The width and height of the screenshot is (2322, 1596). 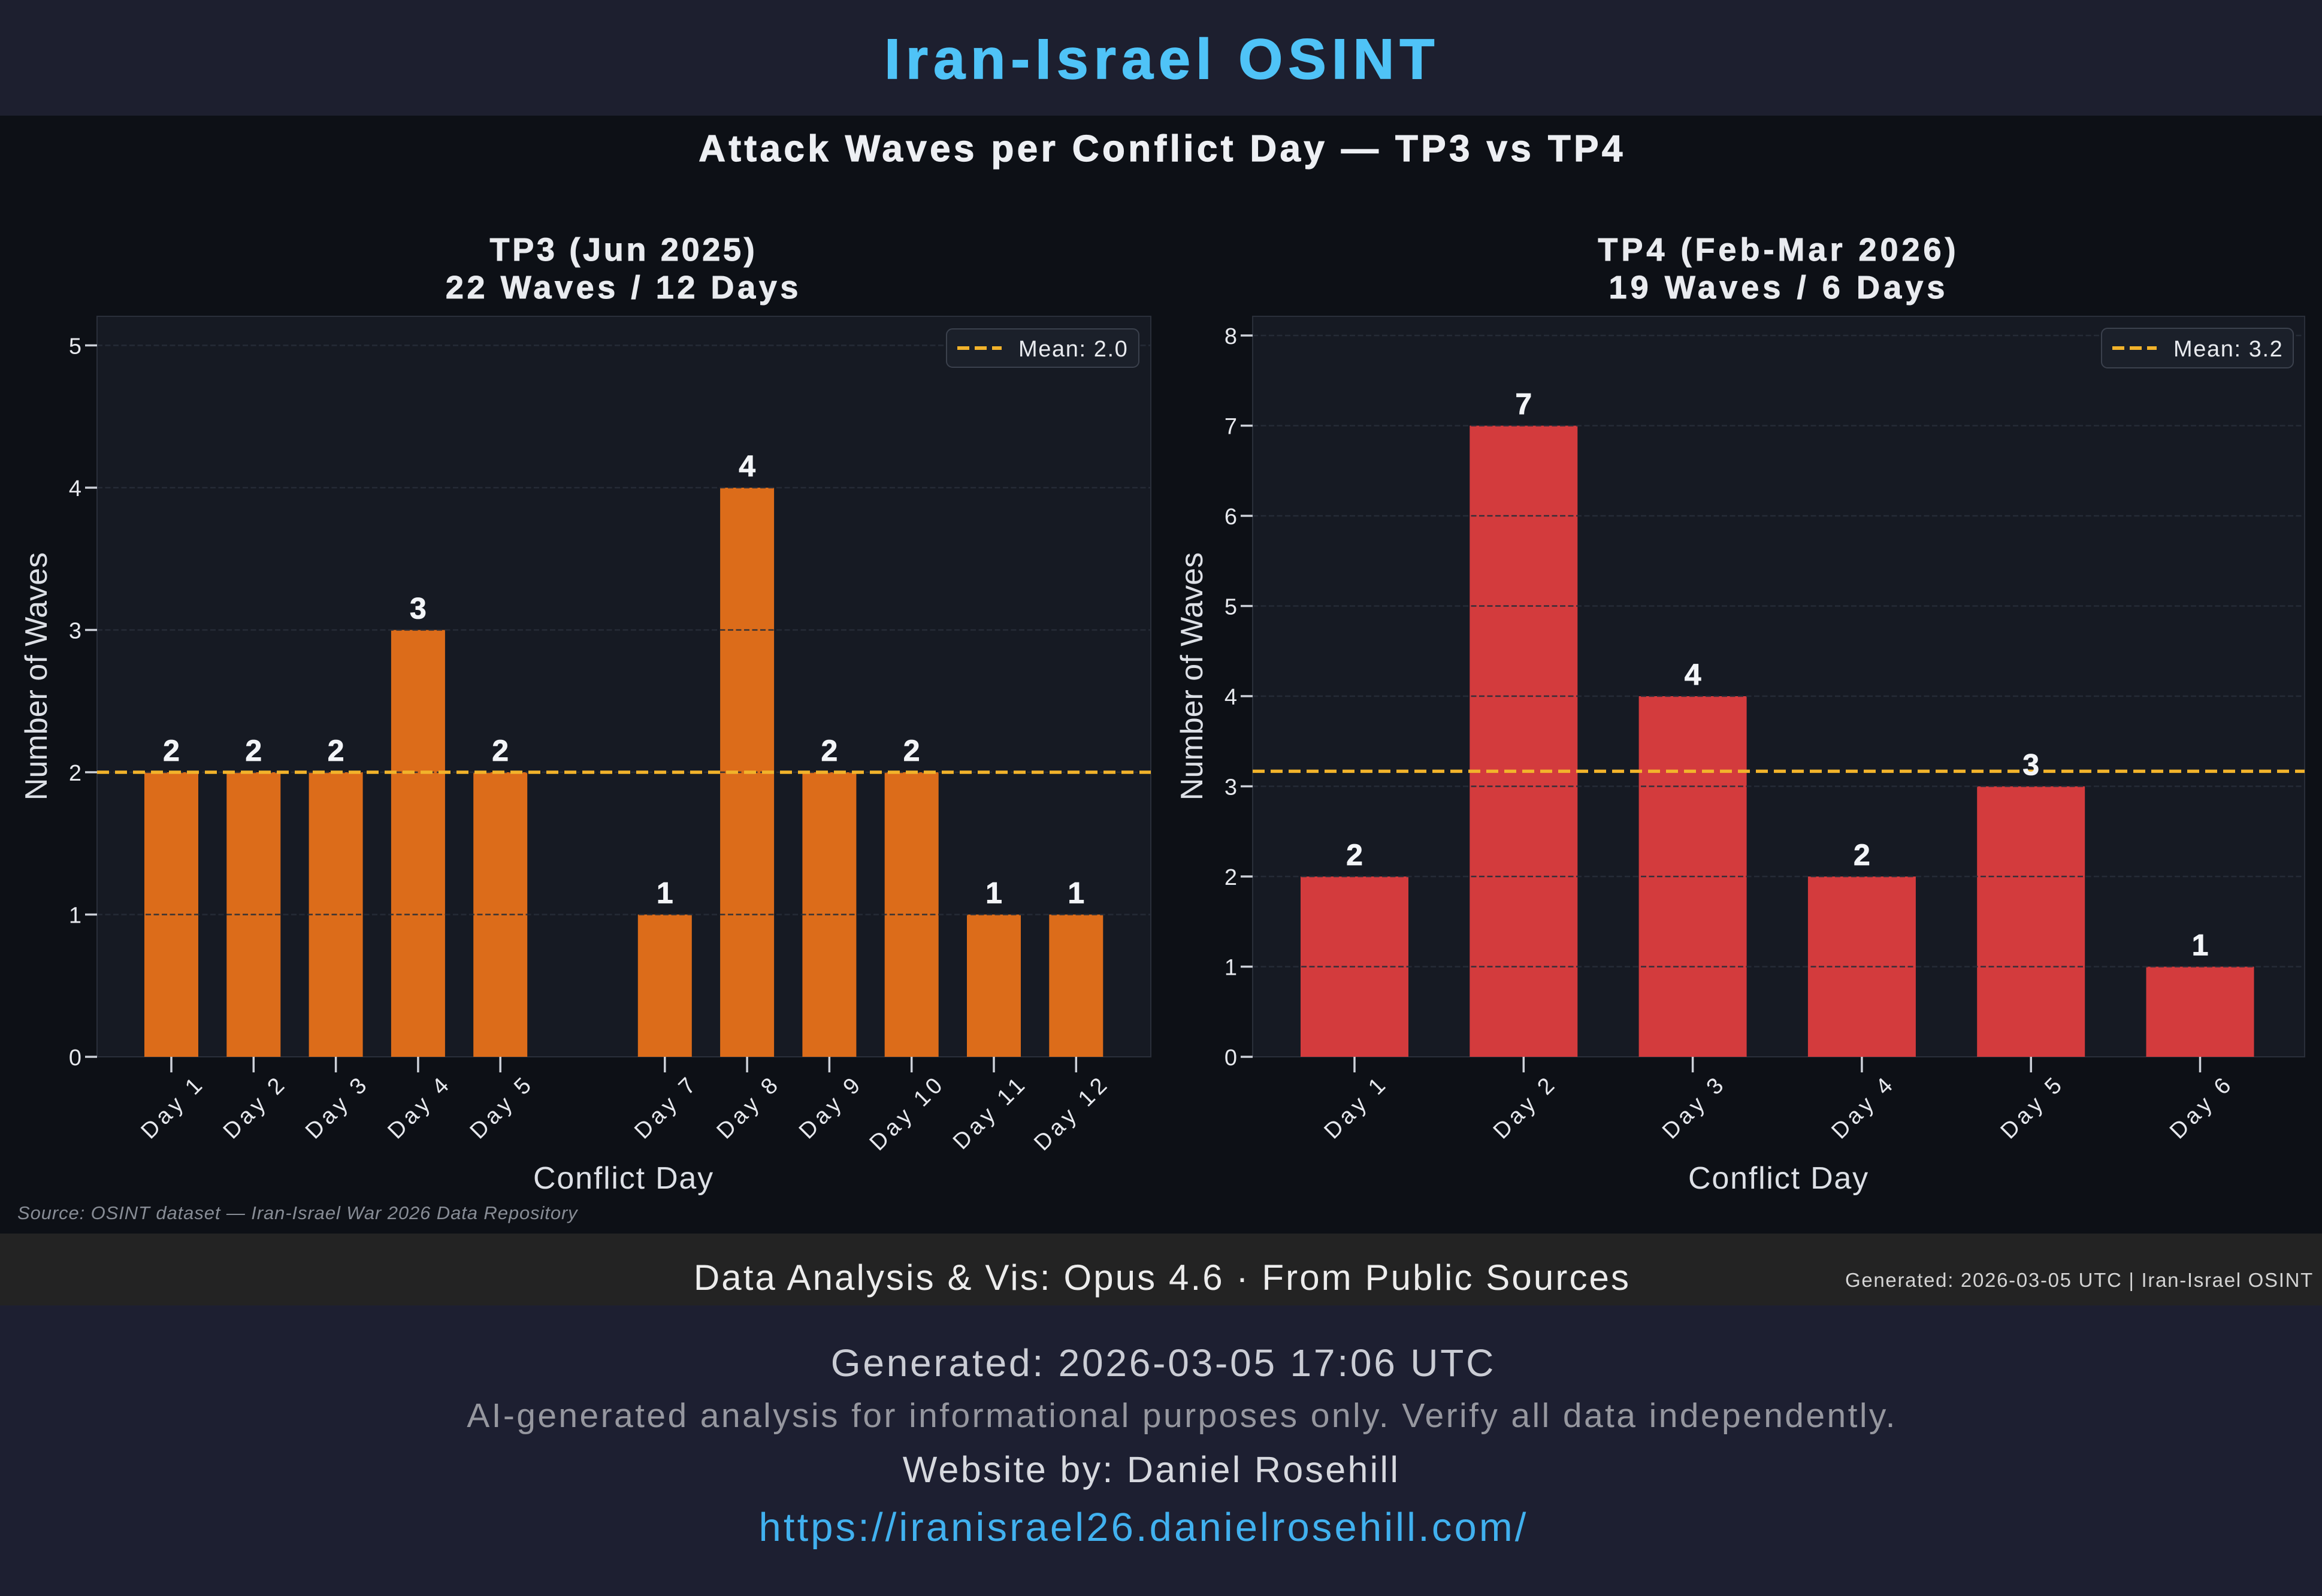 What do you see at coordinates (1779, 288) in the screenshot?
I see `svg-text: 19 Waves / 6 Days` at bounding box center [1779, 288].